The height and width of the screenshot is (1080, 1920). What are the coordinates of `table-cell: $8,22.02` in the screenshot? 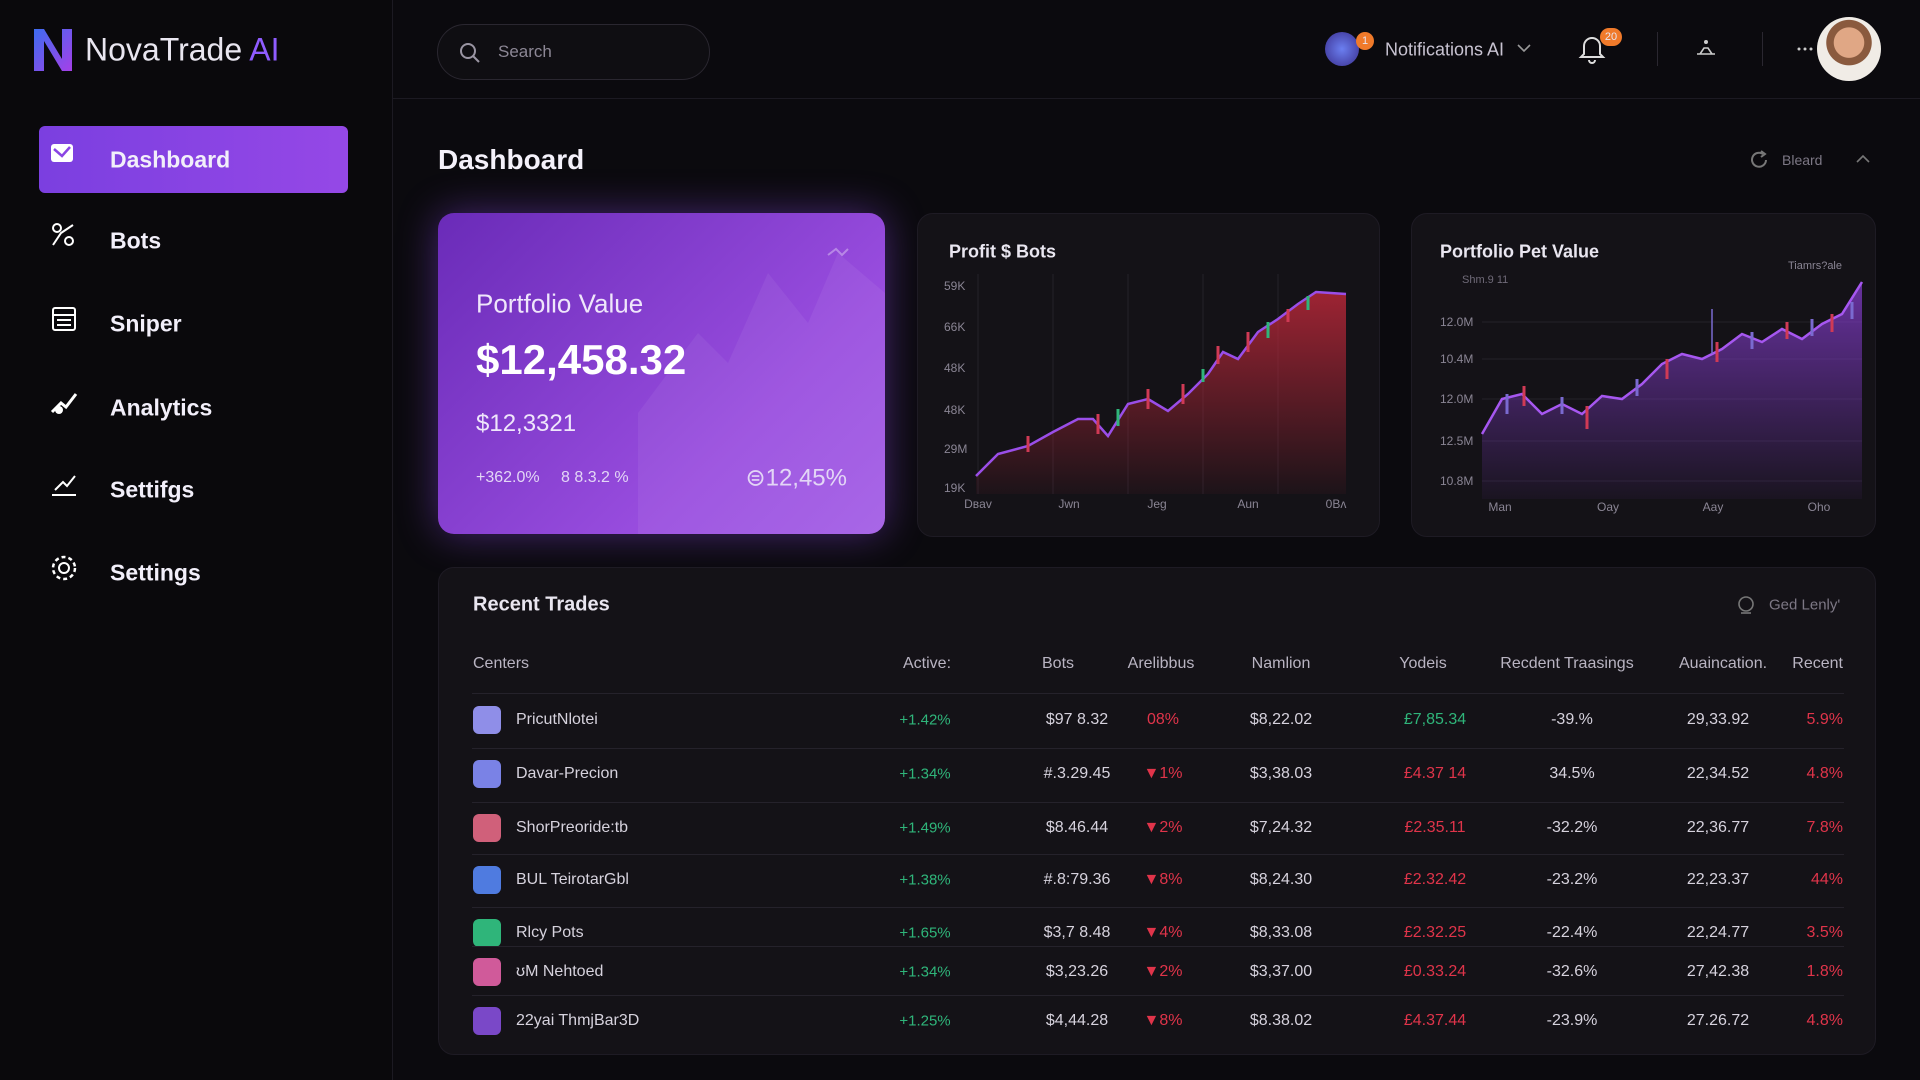 It's located at (1281, 719).